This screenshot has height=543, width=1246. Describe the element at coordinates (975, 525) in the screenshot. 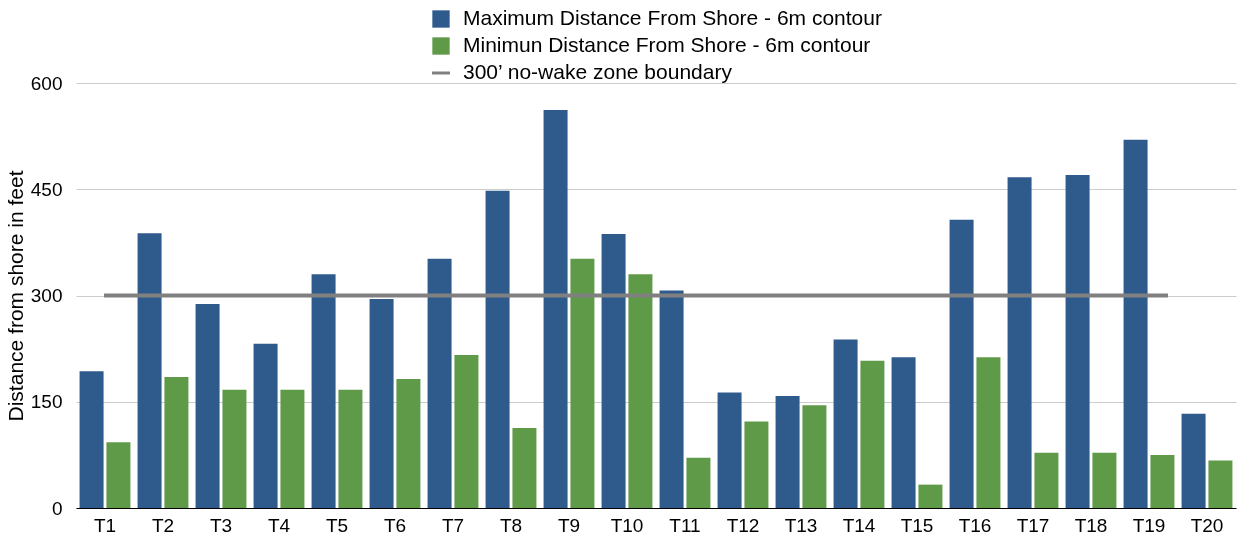

I see `x-tick-label: T16` at that location.